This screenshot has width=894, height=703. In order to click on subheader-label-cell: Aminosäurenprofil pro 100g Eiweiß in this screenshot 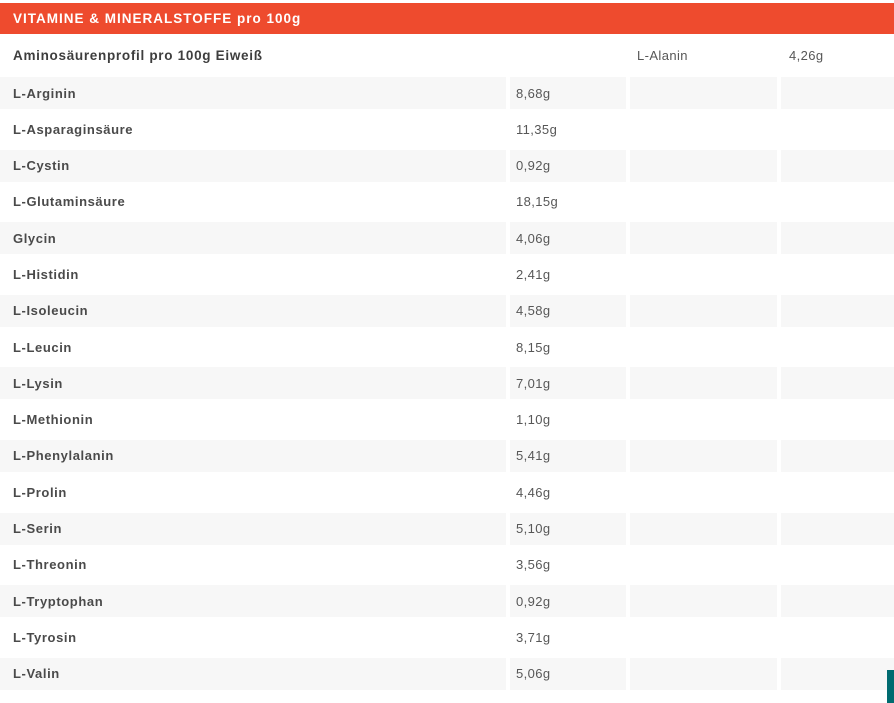, I will do `click(253, 55)`.